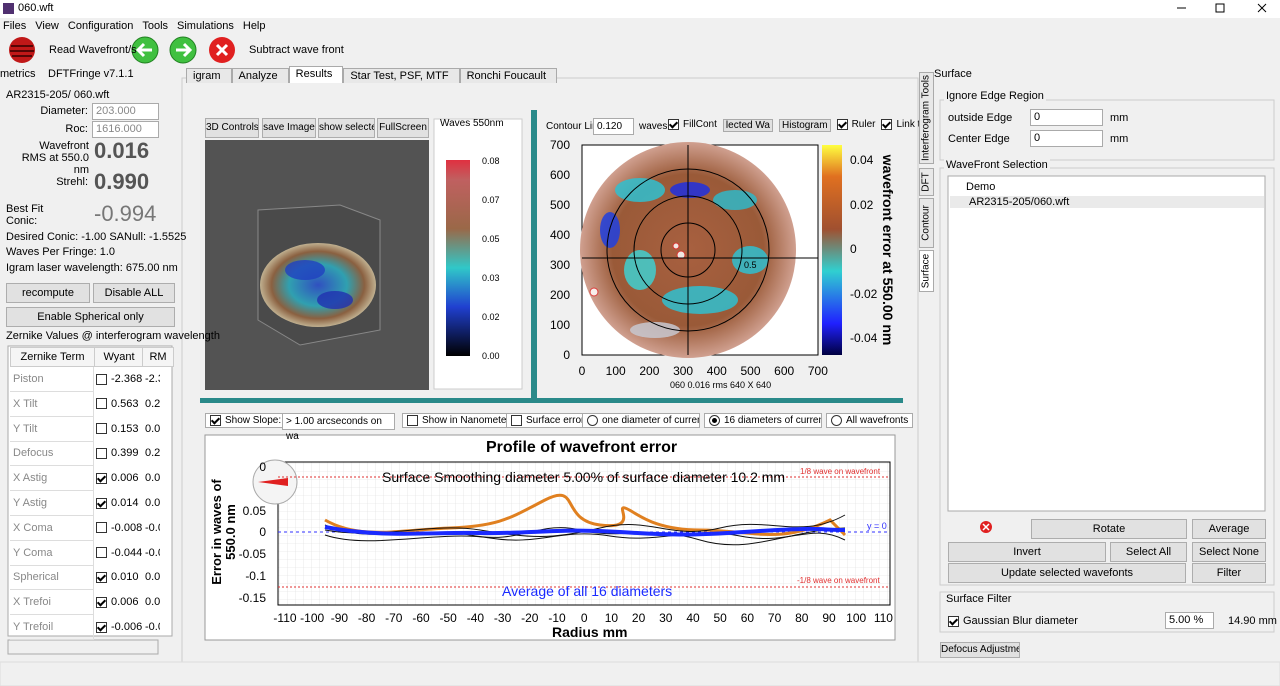 The height and width of the screenshot is (686, 1280). What do you see at coordinates (1252, 621) in the screenshot?
I see `blur-mm: 14.90 mm` at bounding box center [1252, 621].